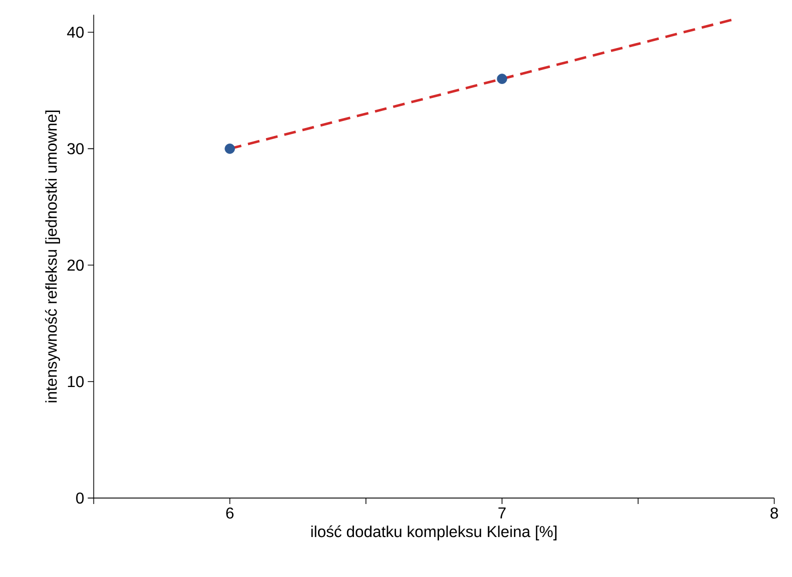  I want to click on y-axis-title: intensywność refleksu [jednostki umowne], so click(52, 256).